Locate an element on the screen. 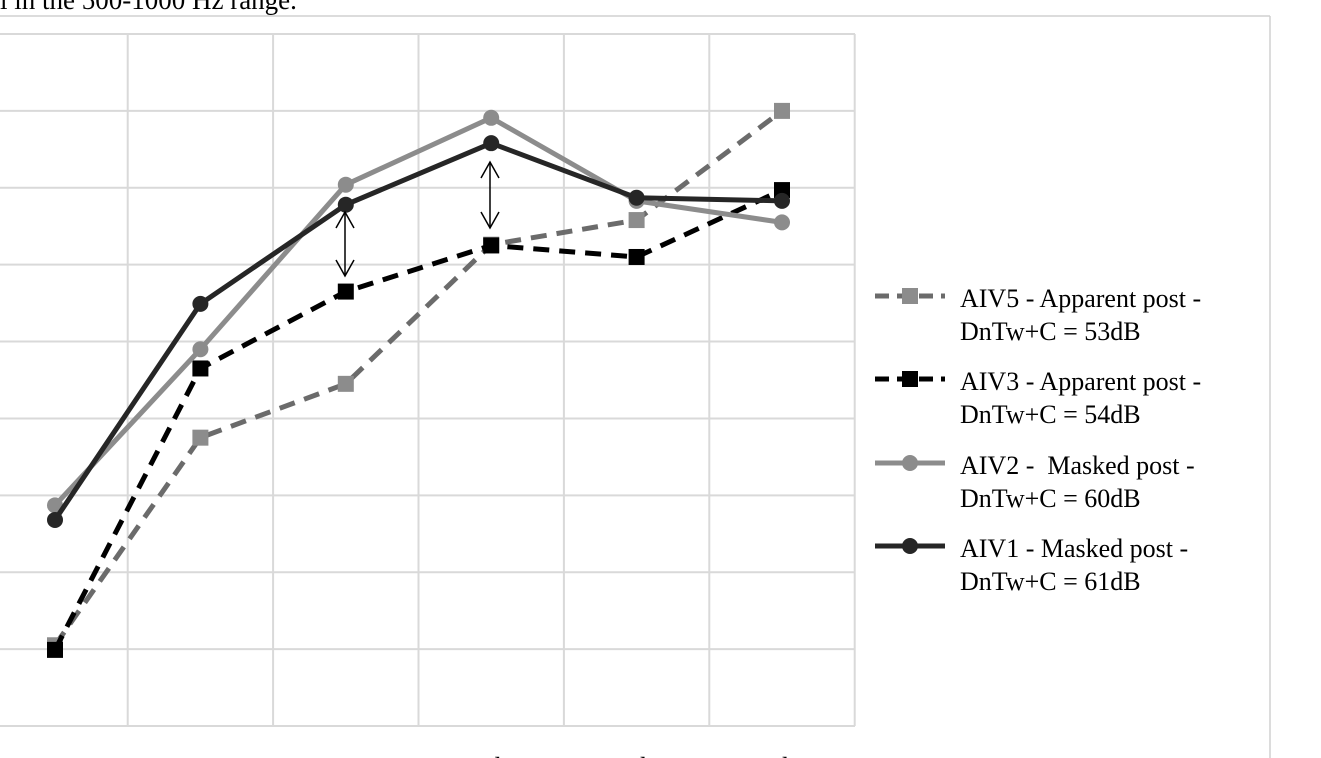 The width and height of the screenshot is (1321, 758). x-tick-label: 500 is located at coordinates (346, 755).